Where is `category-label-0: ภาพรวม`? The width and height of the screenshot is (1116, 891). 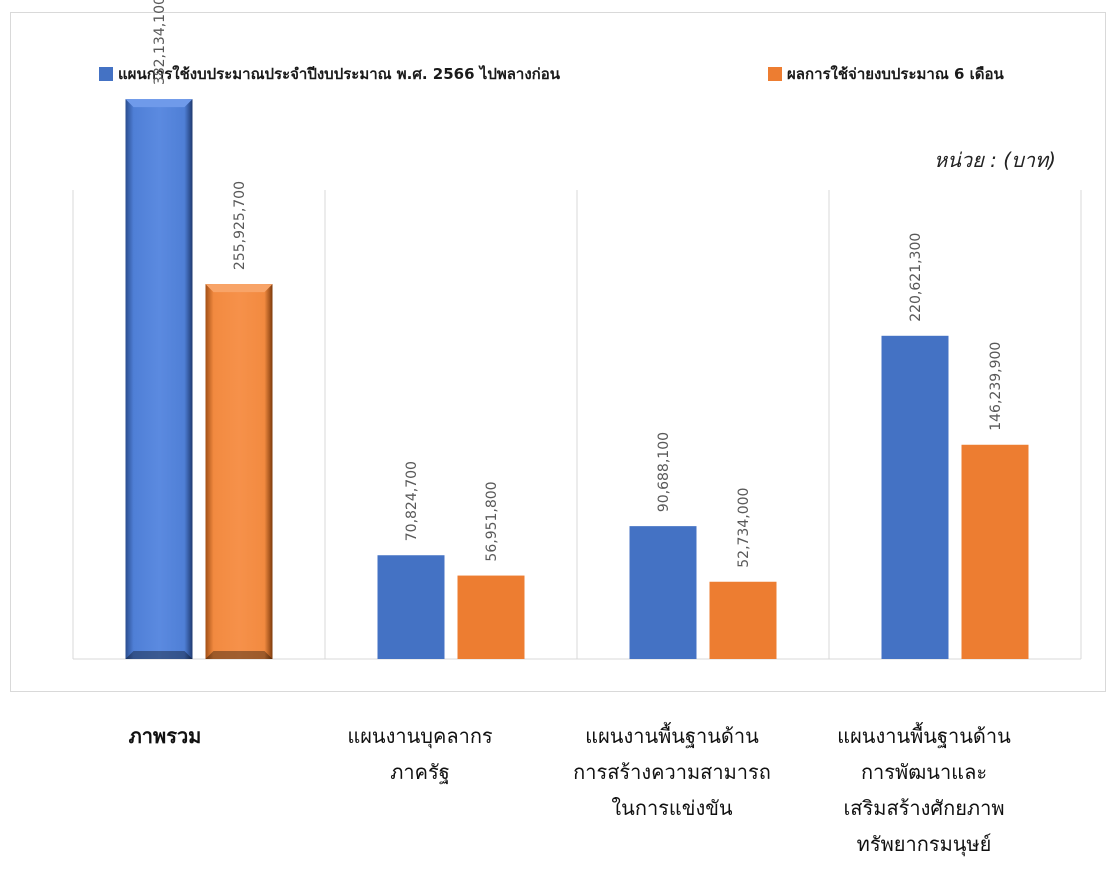
category-label-0: ภาพรวม is located at coordinates (165, 736).